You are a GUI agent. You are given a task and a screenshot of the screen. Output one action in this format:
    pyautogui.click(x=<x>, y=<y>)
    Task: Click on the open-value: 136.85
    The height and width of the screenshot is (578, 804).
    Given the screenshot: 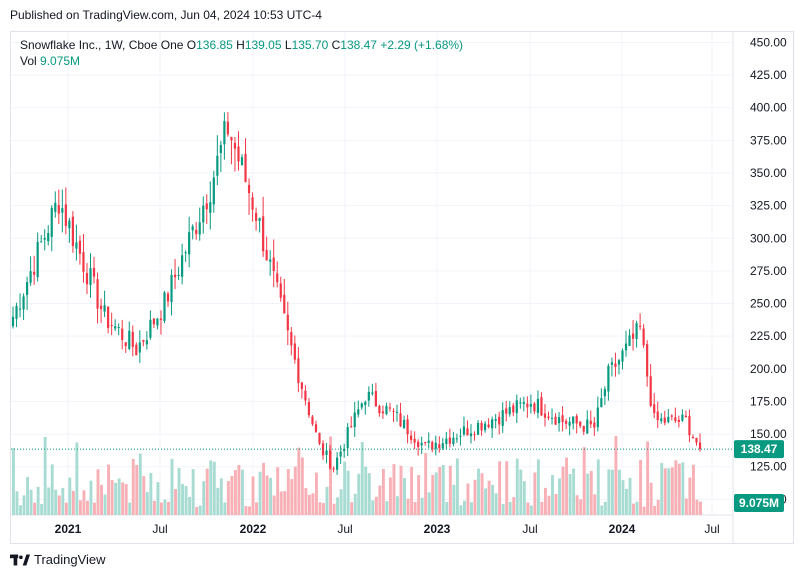 What is the action you would take?
    pyautogui.click(x=214, y=45)
    